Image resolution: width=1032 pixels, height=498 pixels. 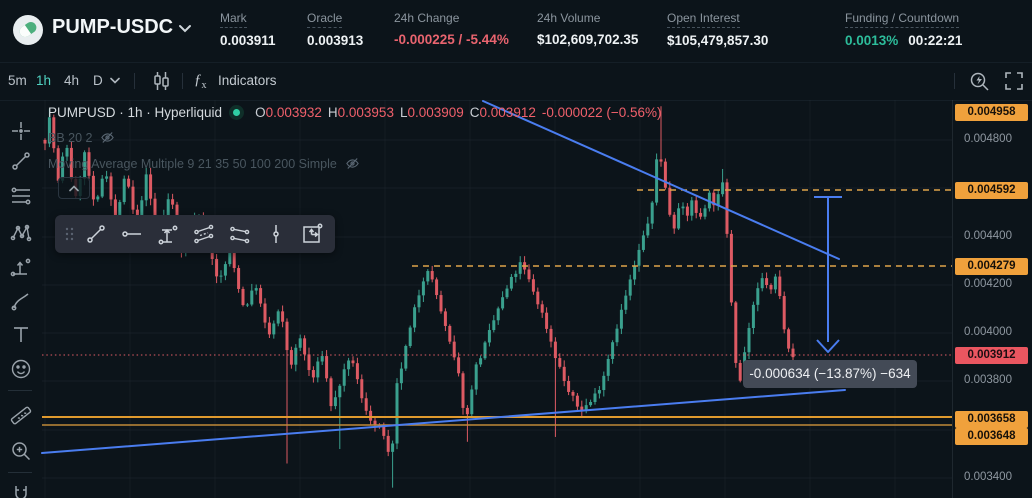 I want to click on stat-value: $105,479,857.30, so click(x=718, y=40).